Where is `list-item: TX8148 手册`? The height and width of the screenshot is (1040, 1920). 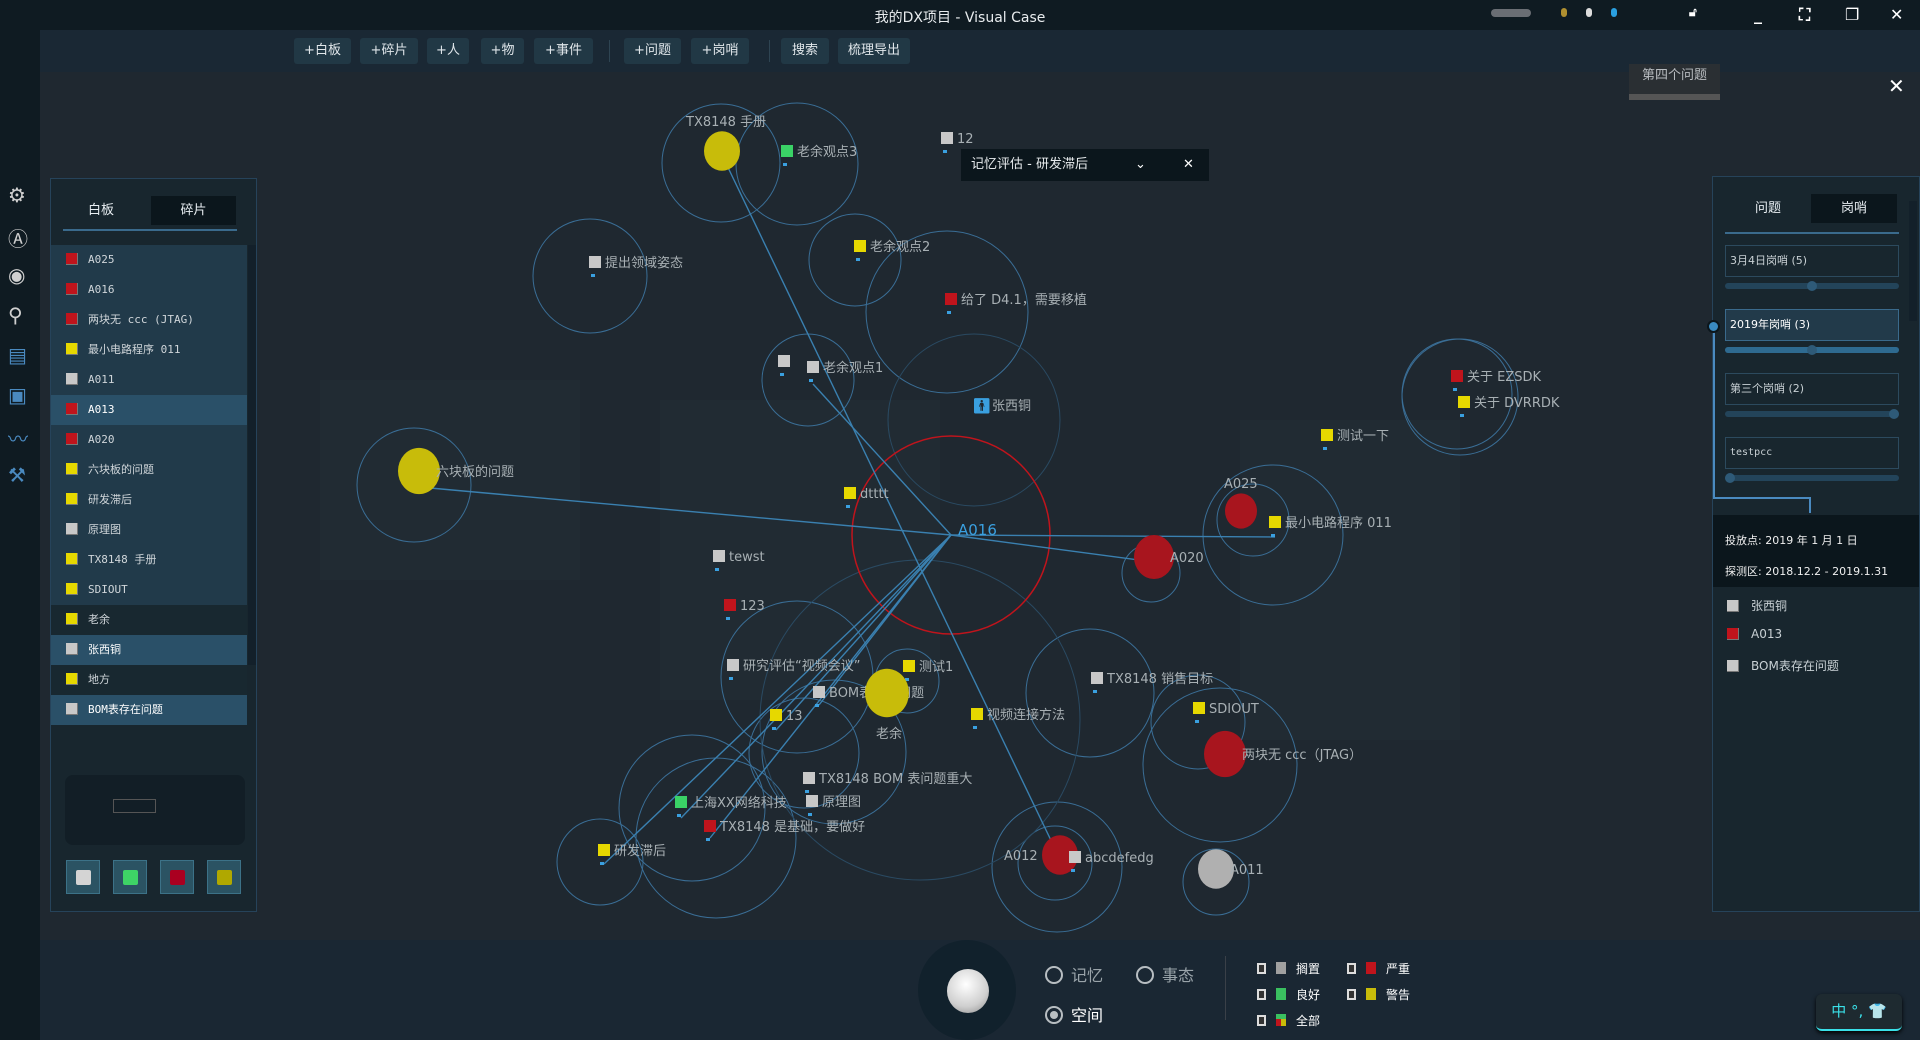
list-item: TX8148 手册 is located at coordinates (149, 560).